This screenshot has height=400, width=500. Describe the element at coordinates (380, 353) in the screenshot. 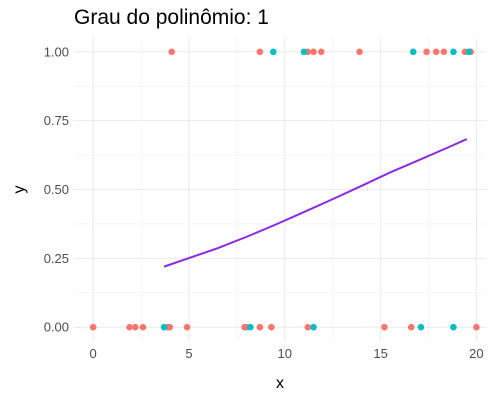

I see `x-tick-label: 15` at that location.